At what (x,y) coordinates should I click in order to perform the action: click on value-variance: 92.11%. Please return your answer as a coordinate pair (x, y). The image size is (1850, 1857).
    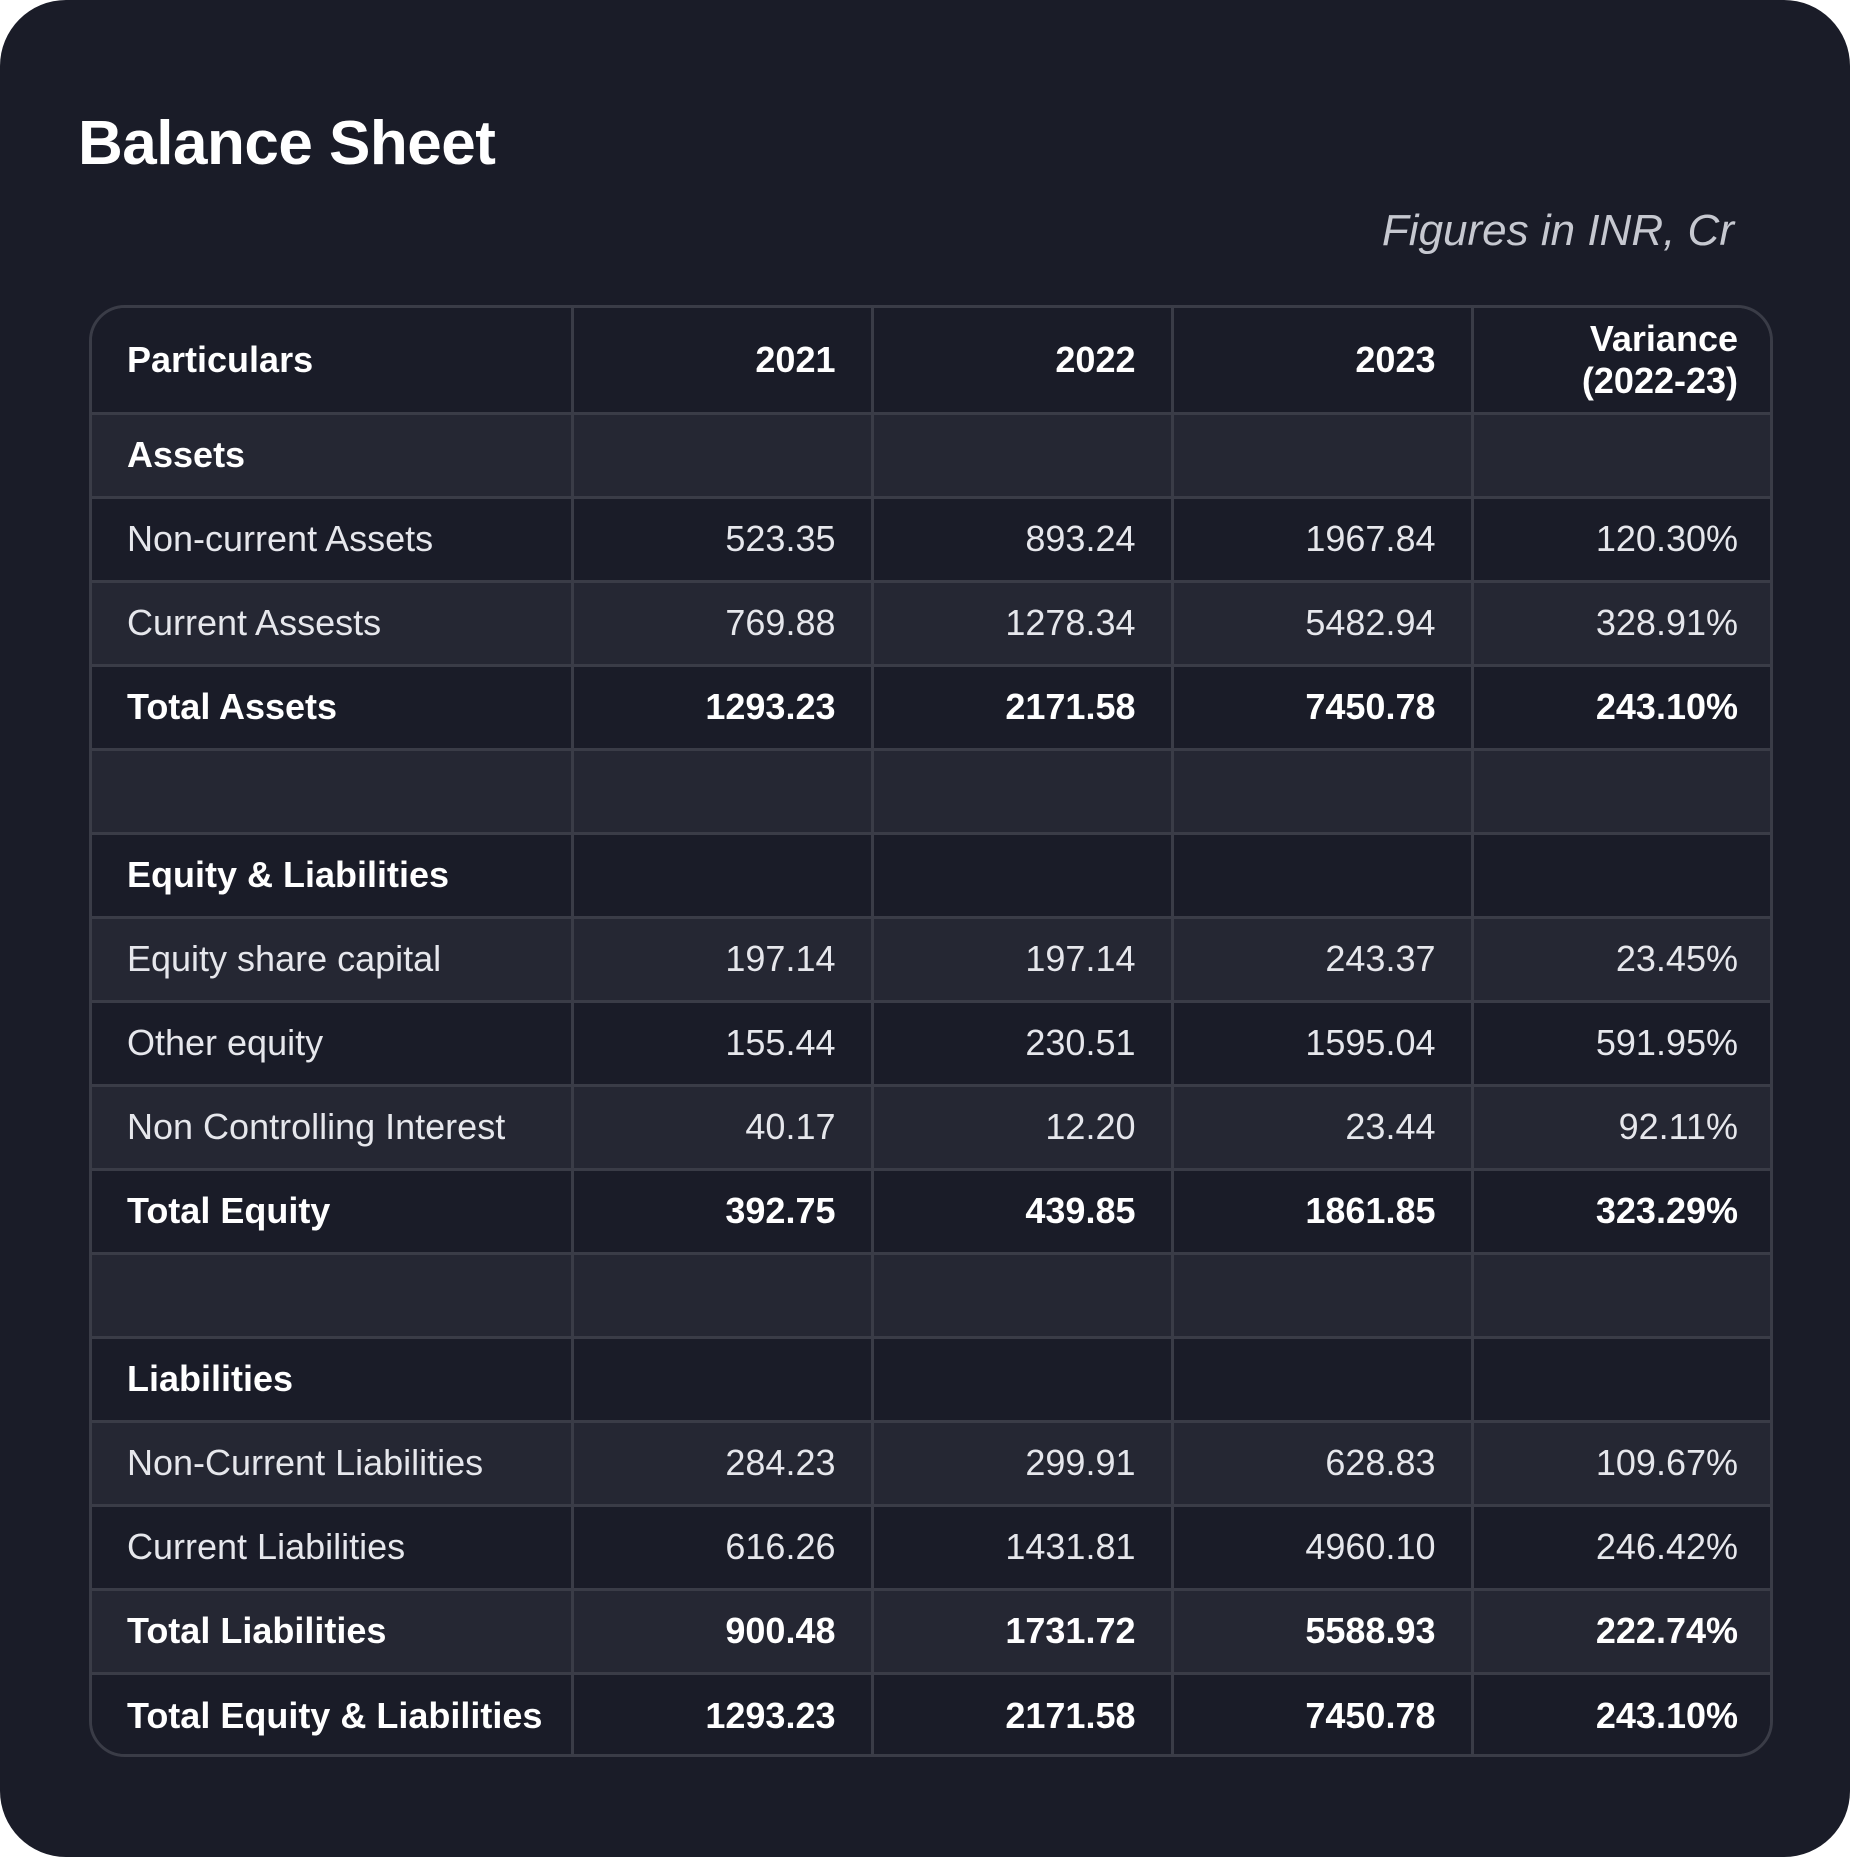
    Looking at the image, I should click on (1621, 1128).